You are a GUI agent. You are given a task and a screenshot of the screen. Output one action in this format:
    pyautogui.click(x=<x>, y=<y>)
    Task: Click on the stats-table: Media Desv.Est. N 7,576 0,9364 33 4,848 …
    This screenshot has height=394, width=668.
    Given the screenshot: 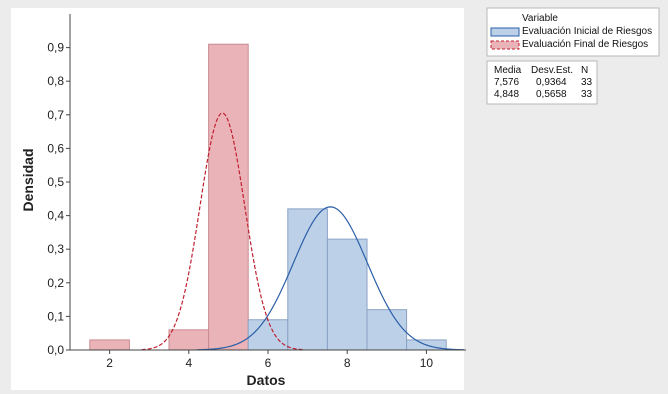 What is the action you would take?
    pyautogui.click(x=542, y=82)
    